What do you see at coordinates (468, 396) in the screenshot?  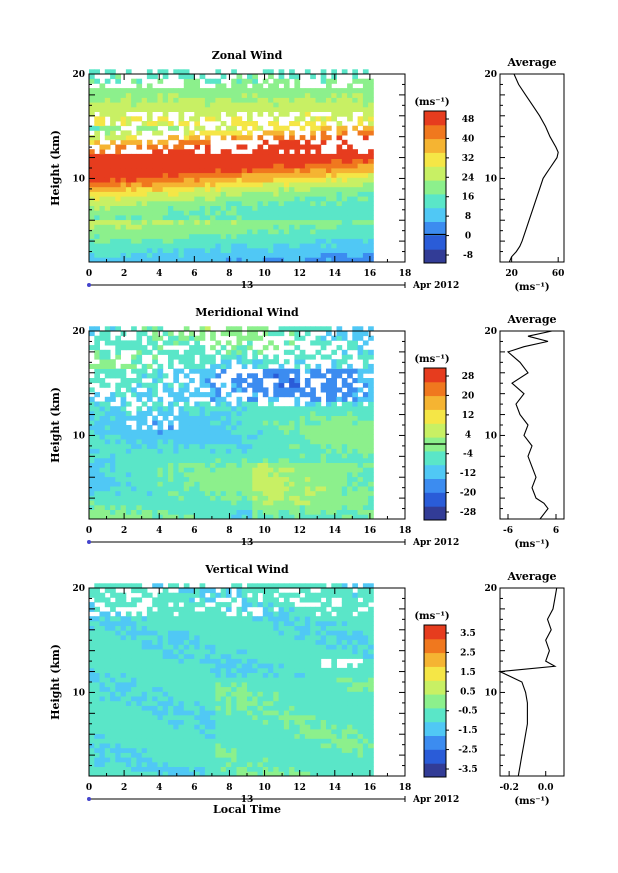 I see `colorbar-label: 20` at bounding box center [468, 396].